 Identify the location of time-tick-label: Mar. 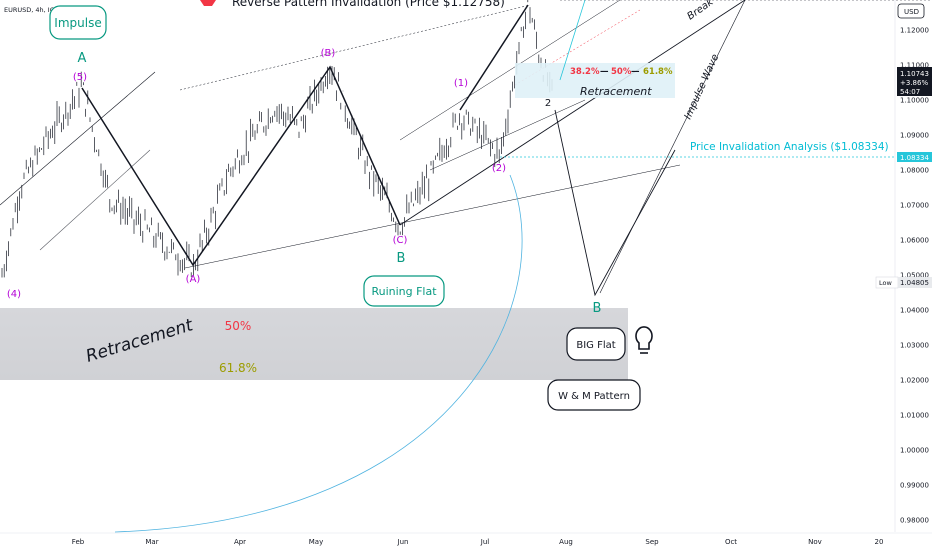
(151, 542).